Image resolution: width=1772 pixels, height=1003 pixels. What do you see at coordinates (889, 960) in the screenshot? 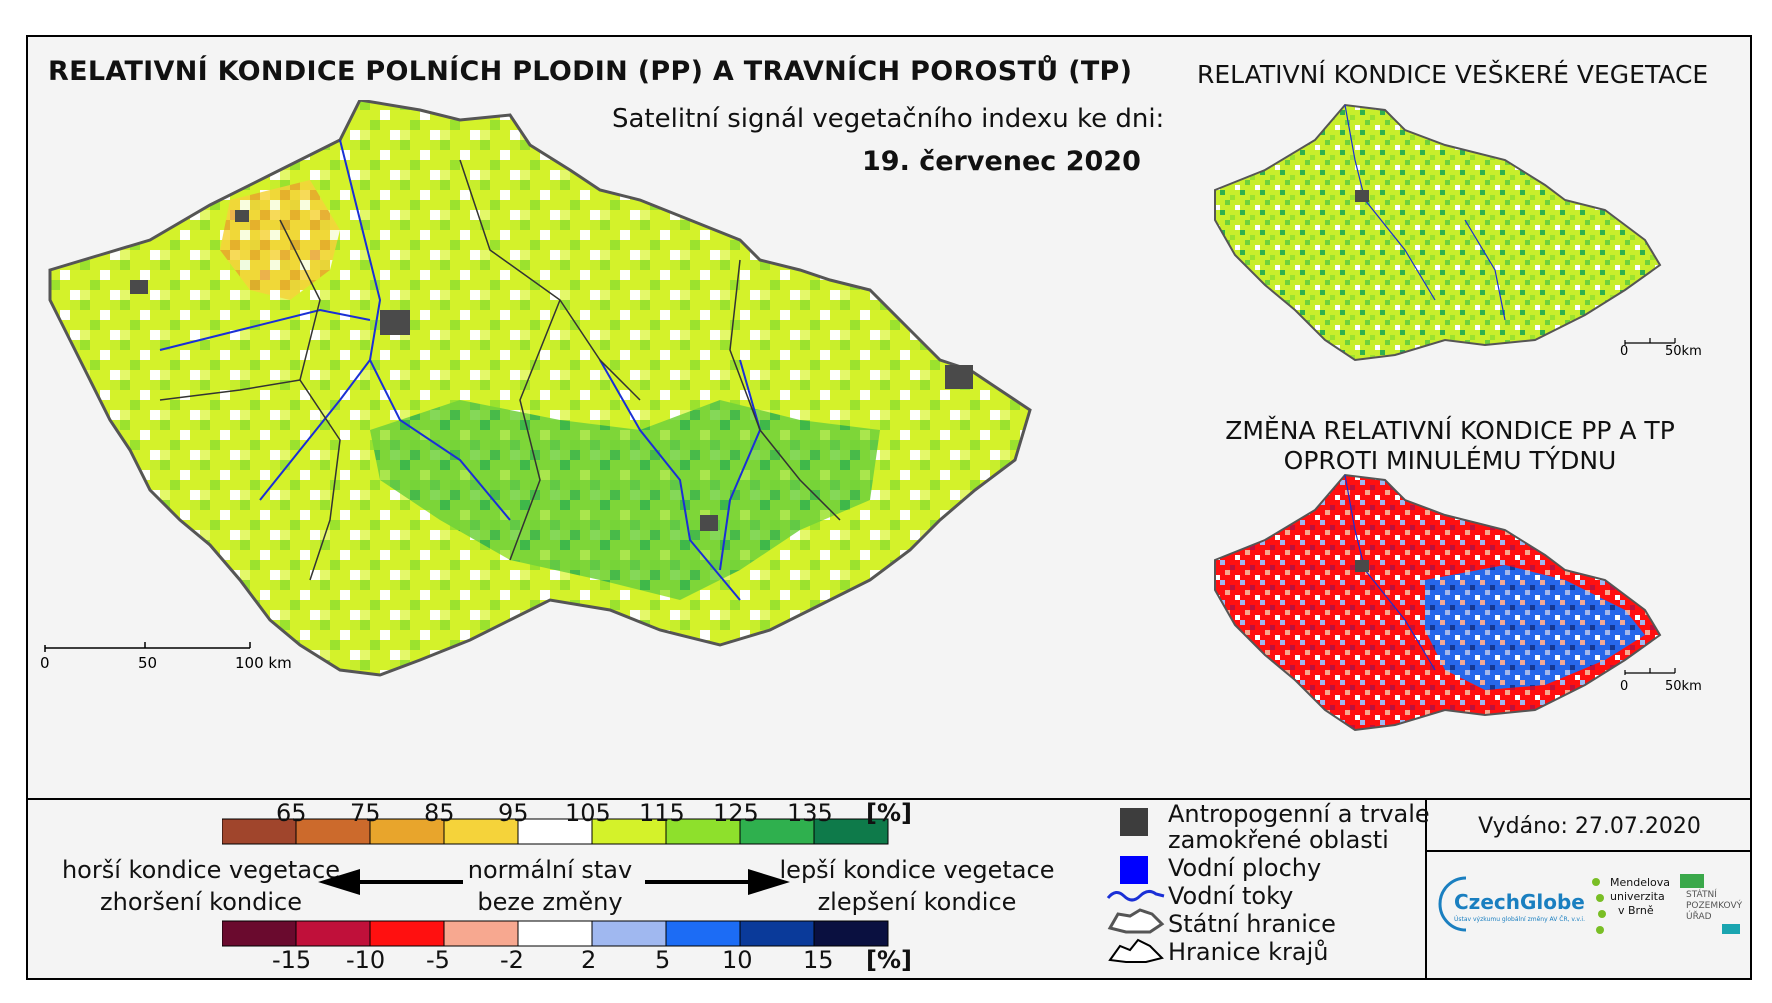
I see `chg-unit: [%]` at bounding box center [889, 960].